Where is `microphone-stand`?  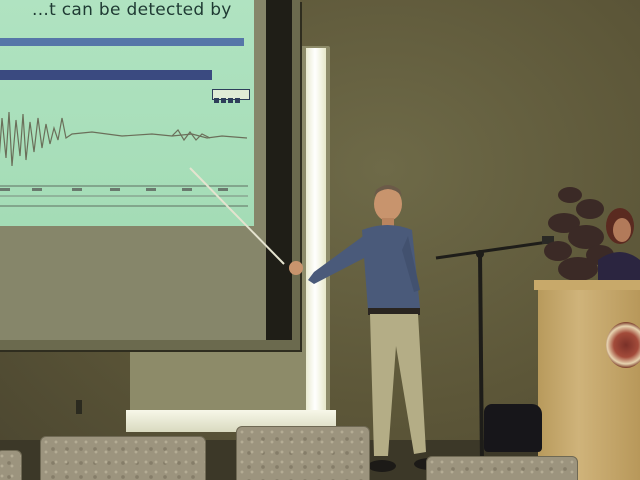 microphone-stand is located at coordinates (494, 351).